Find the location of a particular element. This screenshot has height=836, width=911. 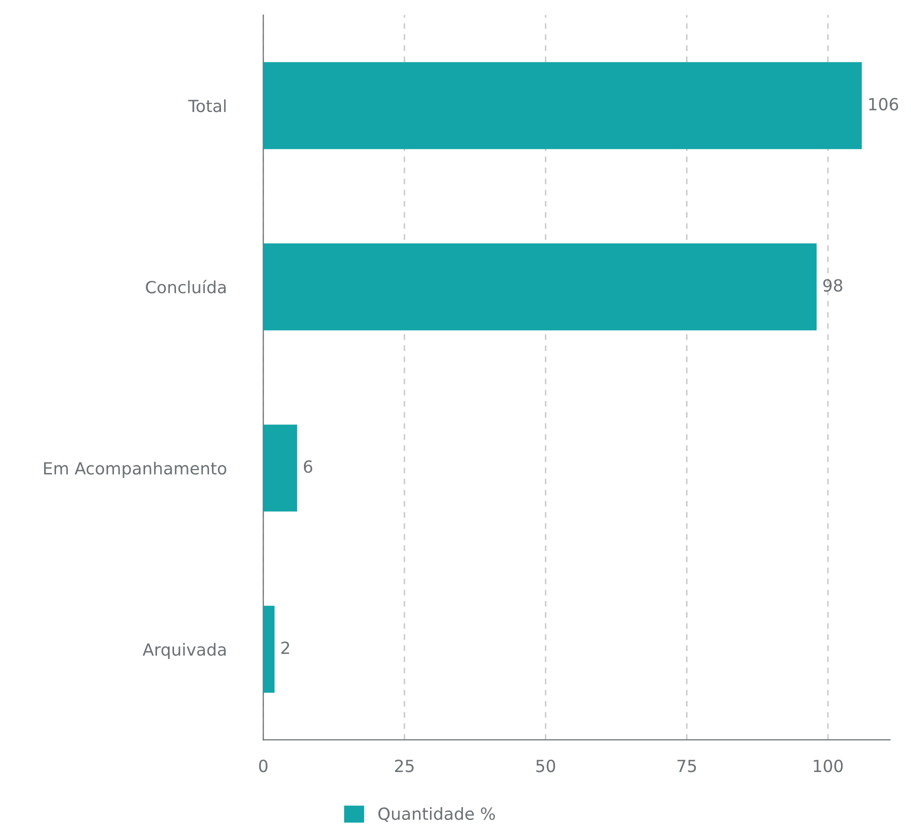

x-tick-label: 100 is located at coordinates (828, 766).